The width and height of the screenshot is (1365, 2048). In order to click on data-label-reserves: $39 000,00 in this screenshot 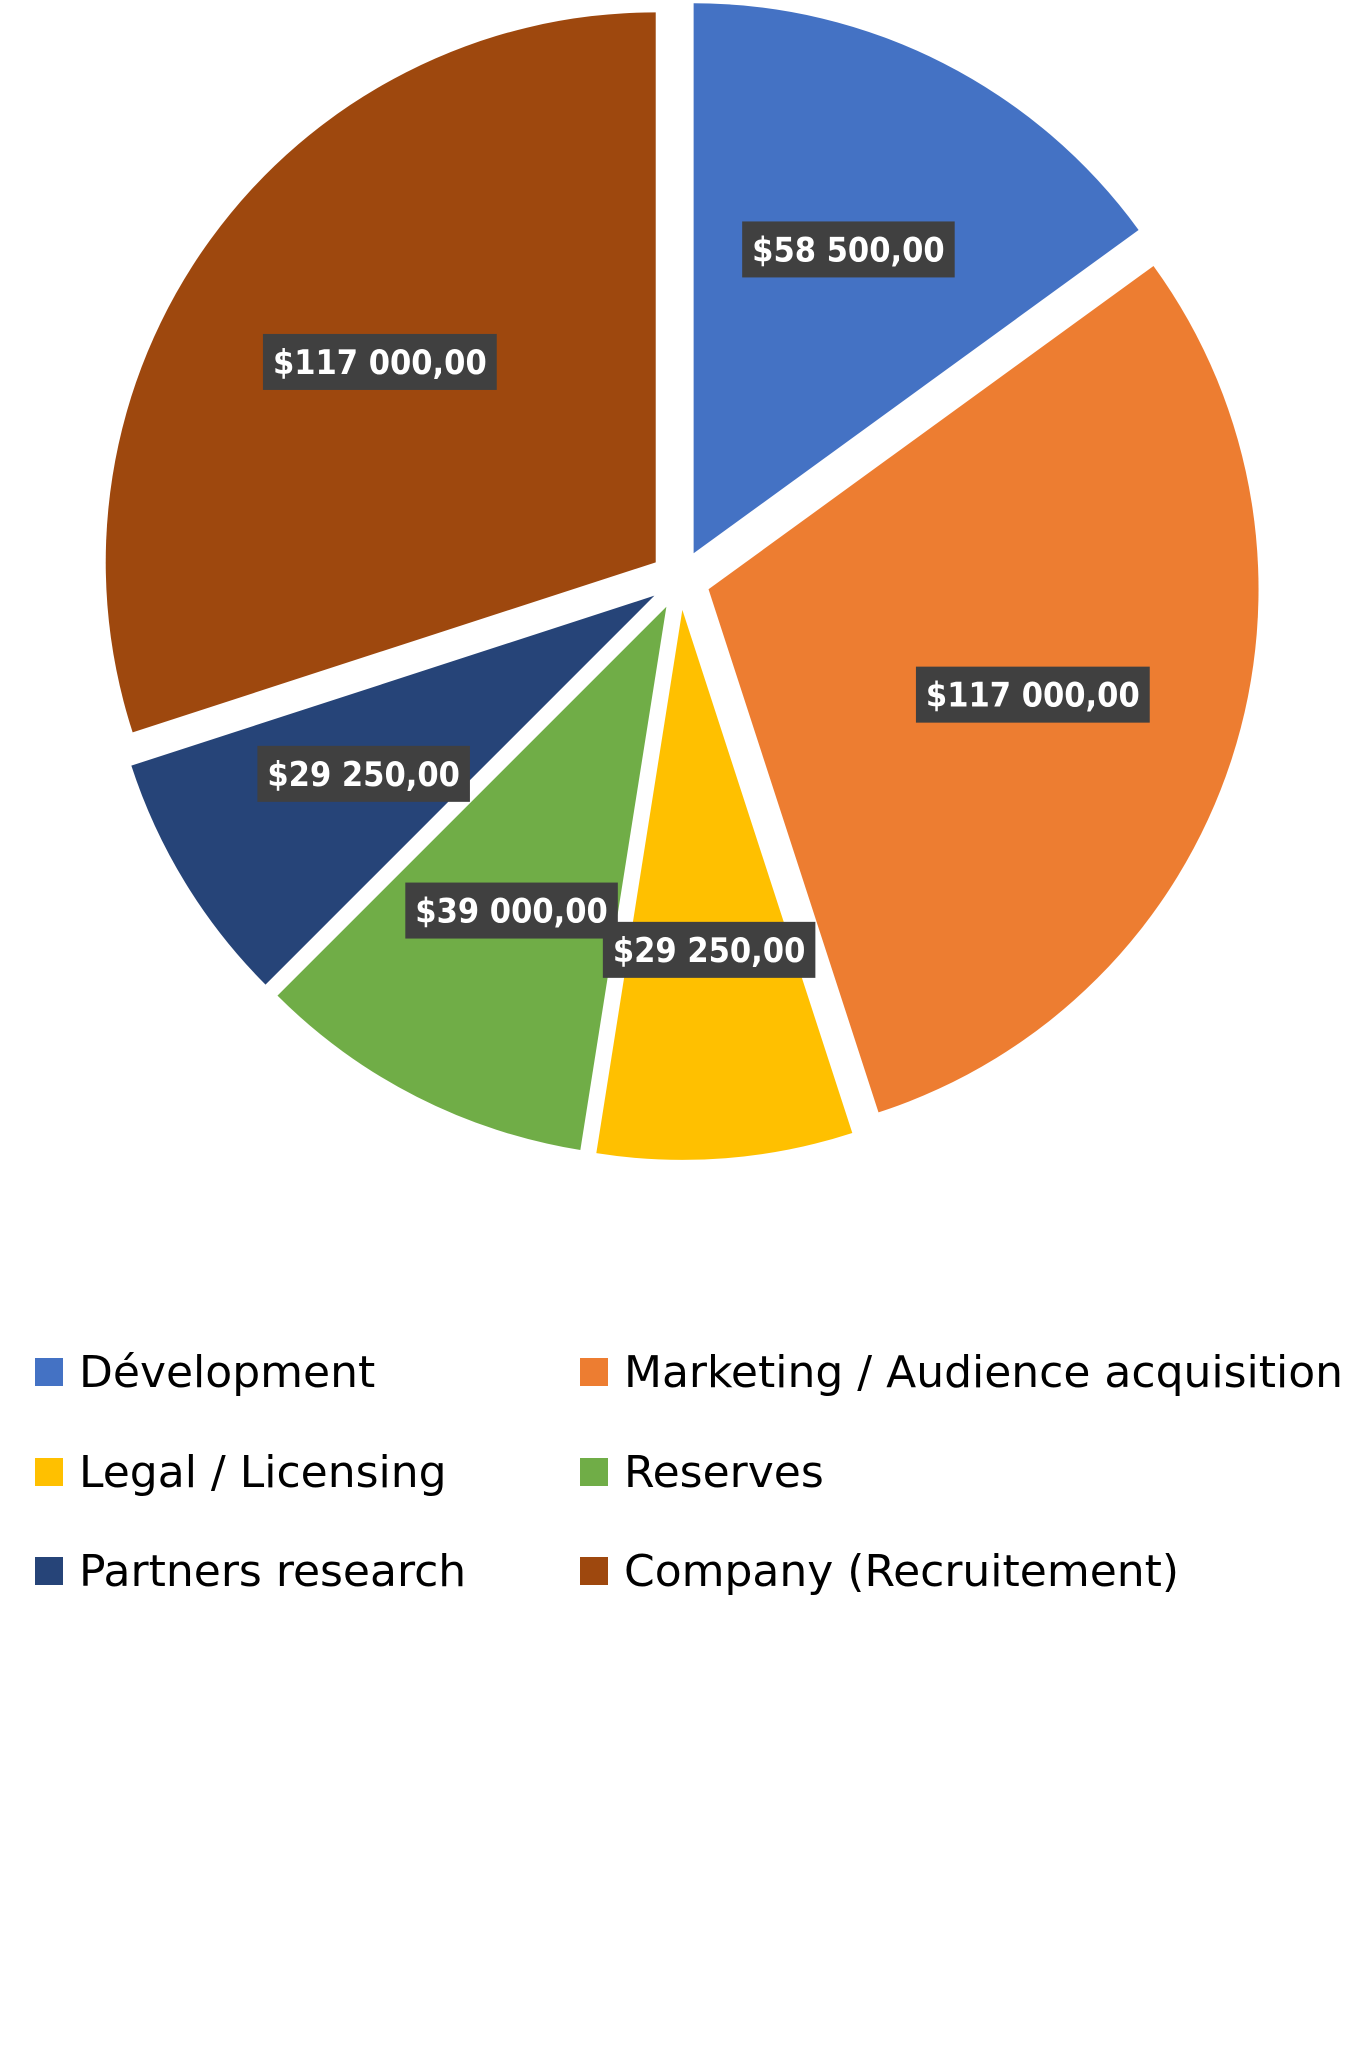, I will do `click(511, 910)`.